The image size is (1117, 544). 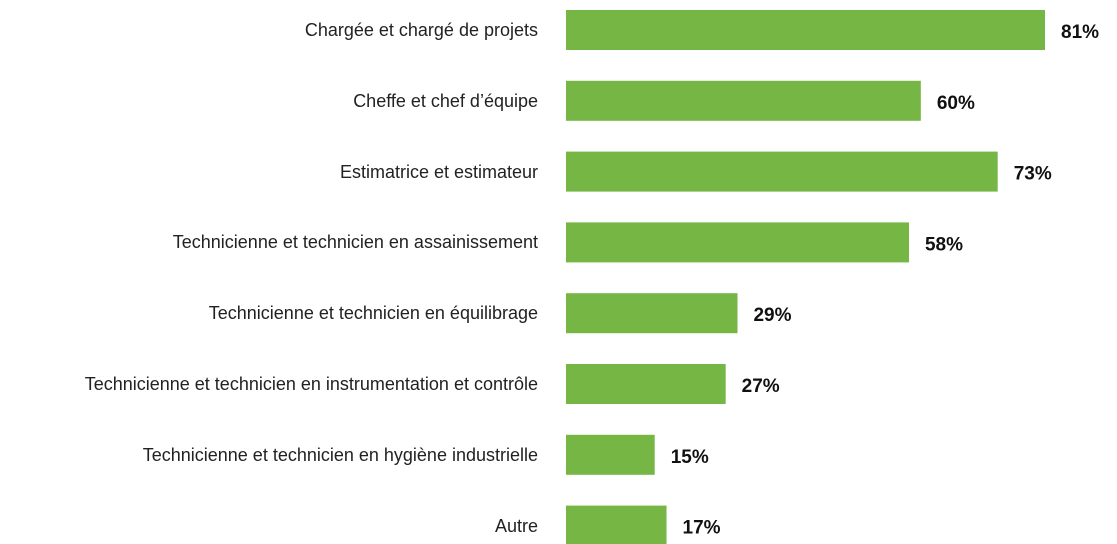 What do you see at coordinates (690, 457) in the screenshot?
I see `value-label: 15%` at bounding box center [690, 457].